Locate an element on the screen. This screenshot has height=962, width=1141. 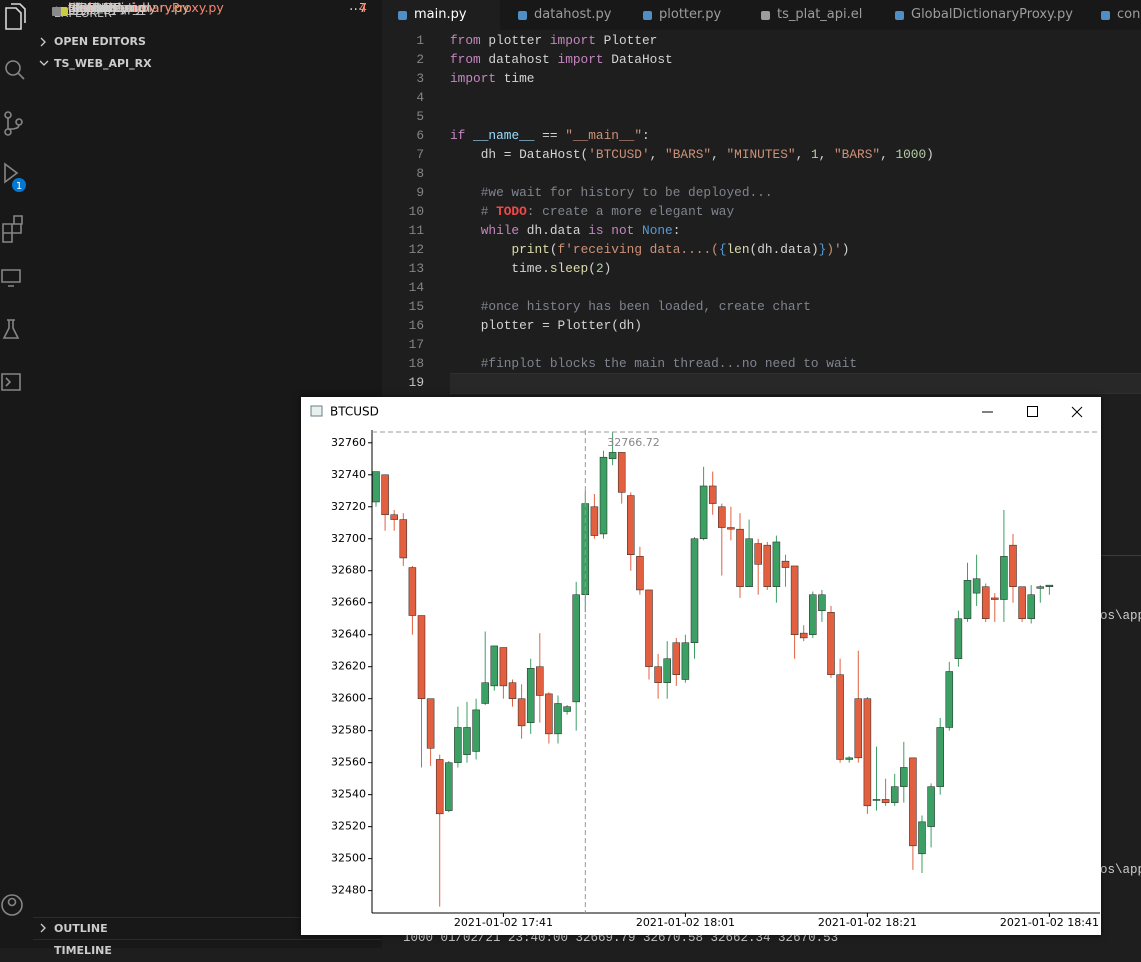
terminal-icon is located at coordinates (11, 382).